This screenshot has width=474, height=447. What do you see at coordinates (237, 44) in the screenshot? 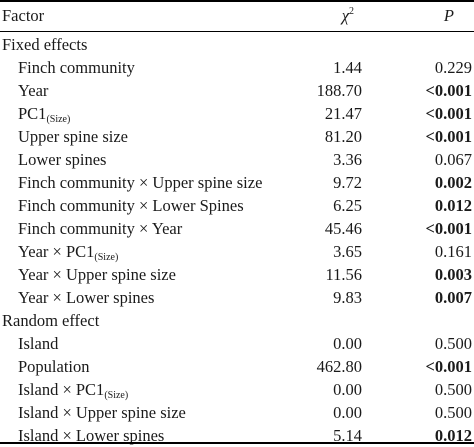
I see `section-fixed-effects: Fixed effects` at bounding box center [237, 44].